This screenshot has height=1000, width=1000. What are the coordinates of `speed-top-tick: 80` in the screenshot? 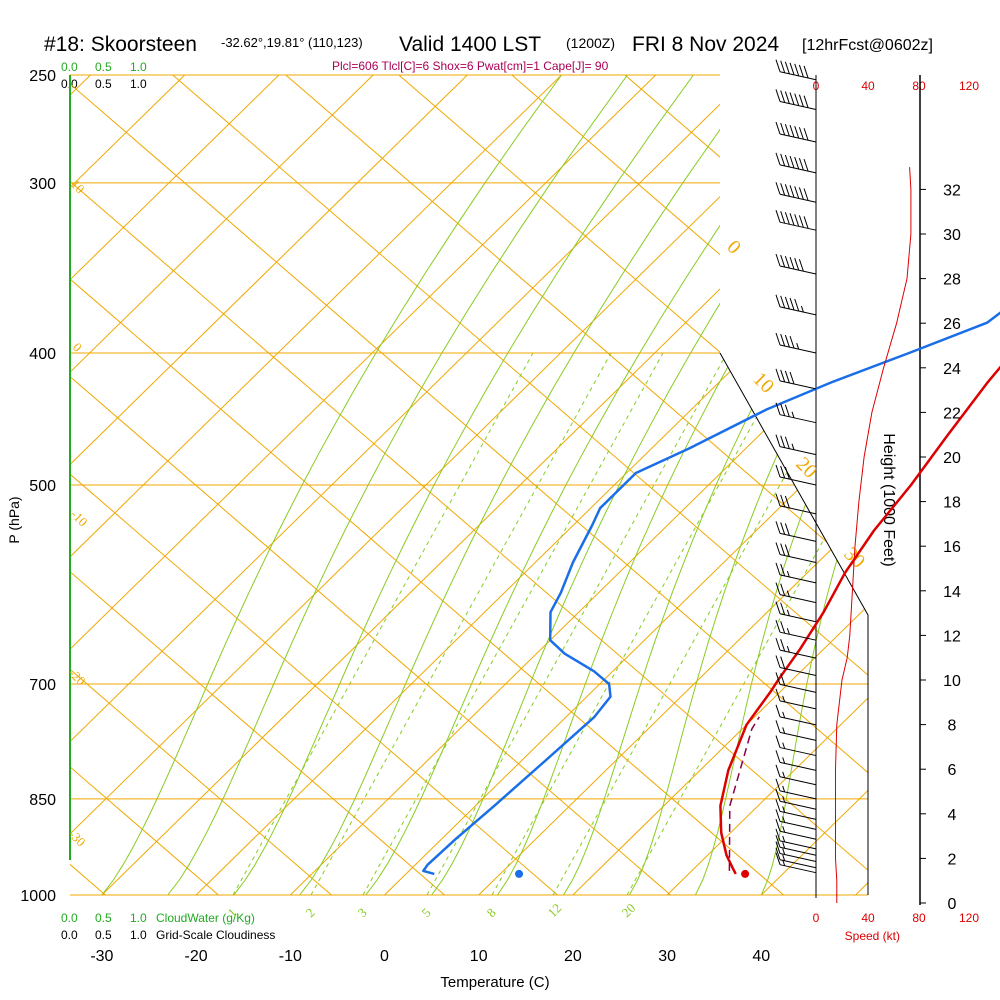 It's located at (919, 86).